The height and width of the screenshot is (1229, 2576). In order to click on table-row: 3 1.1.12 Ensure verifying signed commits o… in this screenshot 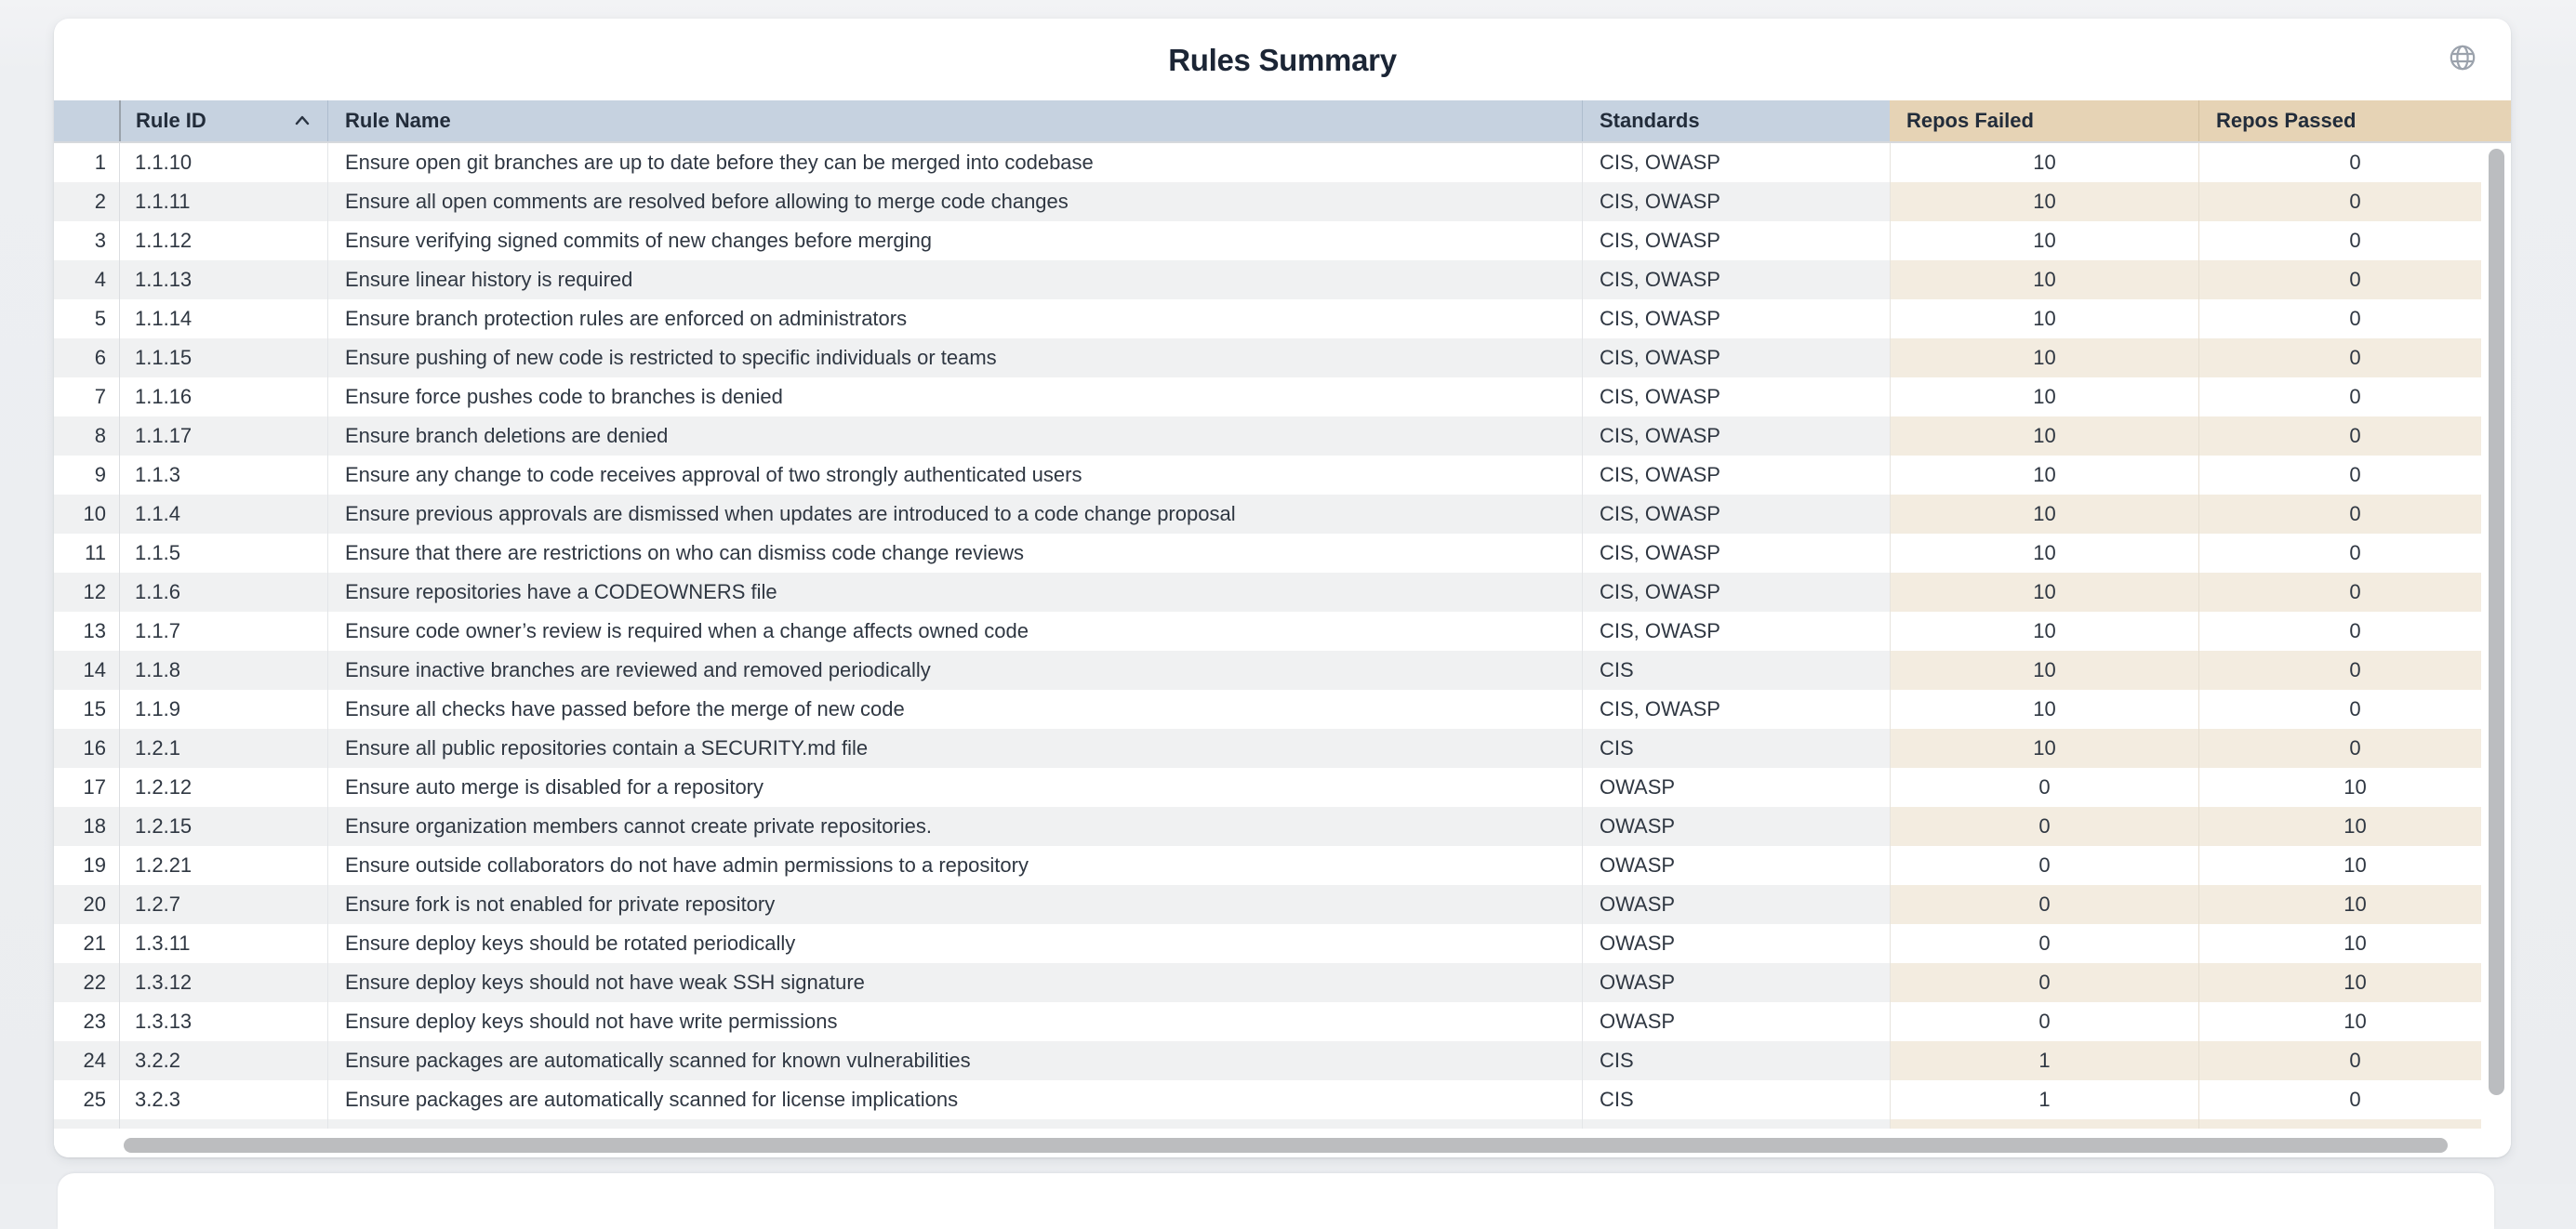, I will do `click(1282, 240)`.